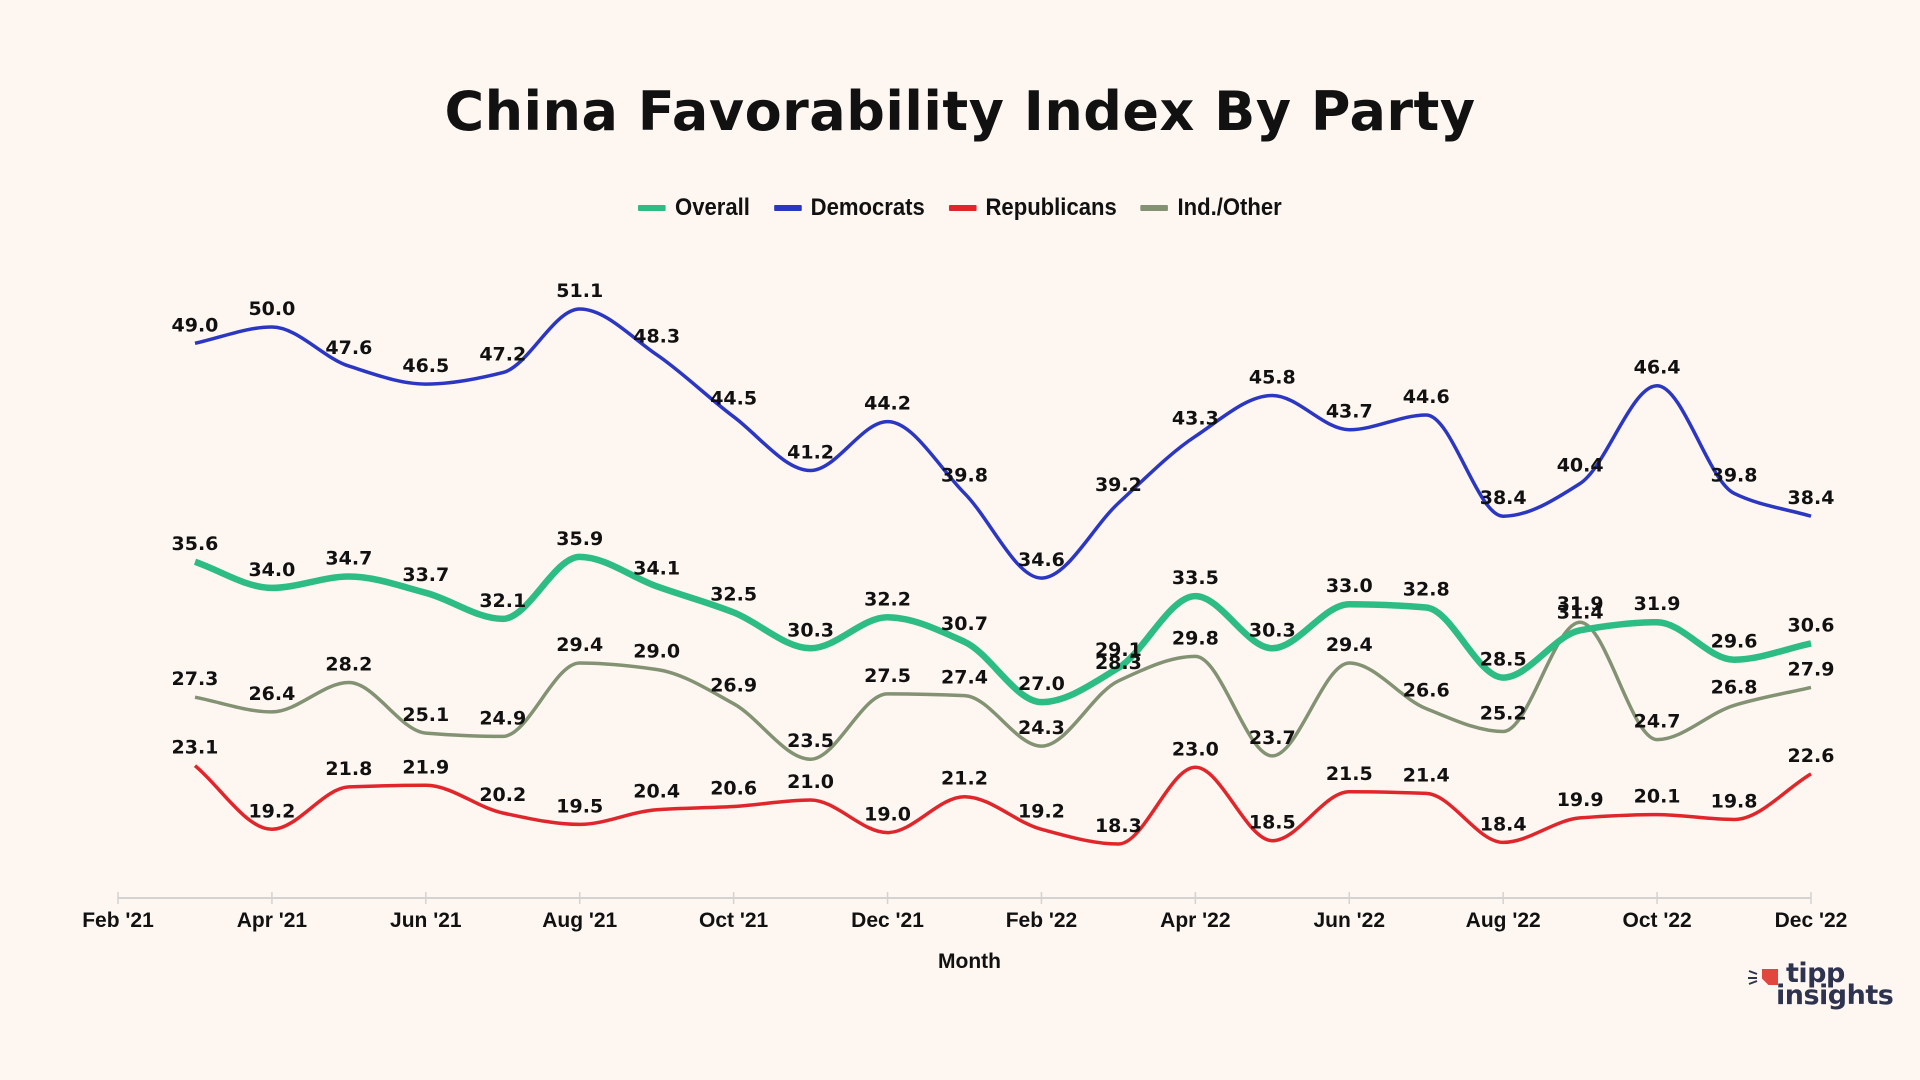 Image resolution: width=1920 pixels, height=1080 pixels. What do you see at coordinates (579, 539) in the screenshot?
I see `data-label: 35.9` at bounding box center [579, 539].